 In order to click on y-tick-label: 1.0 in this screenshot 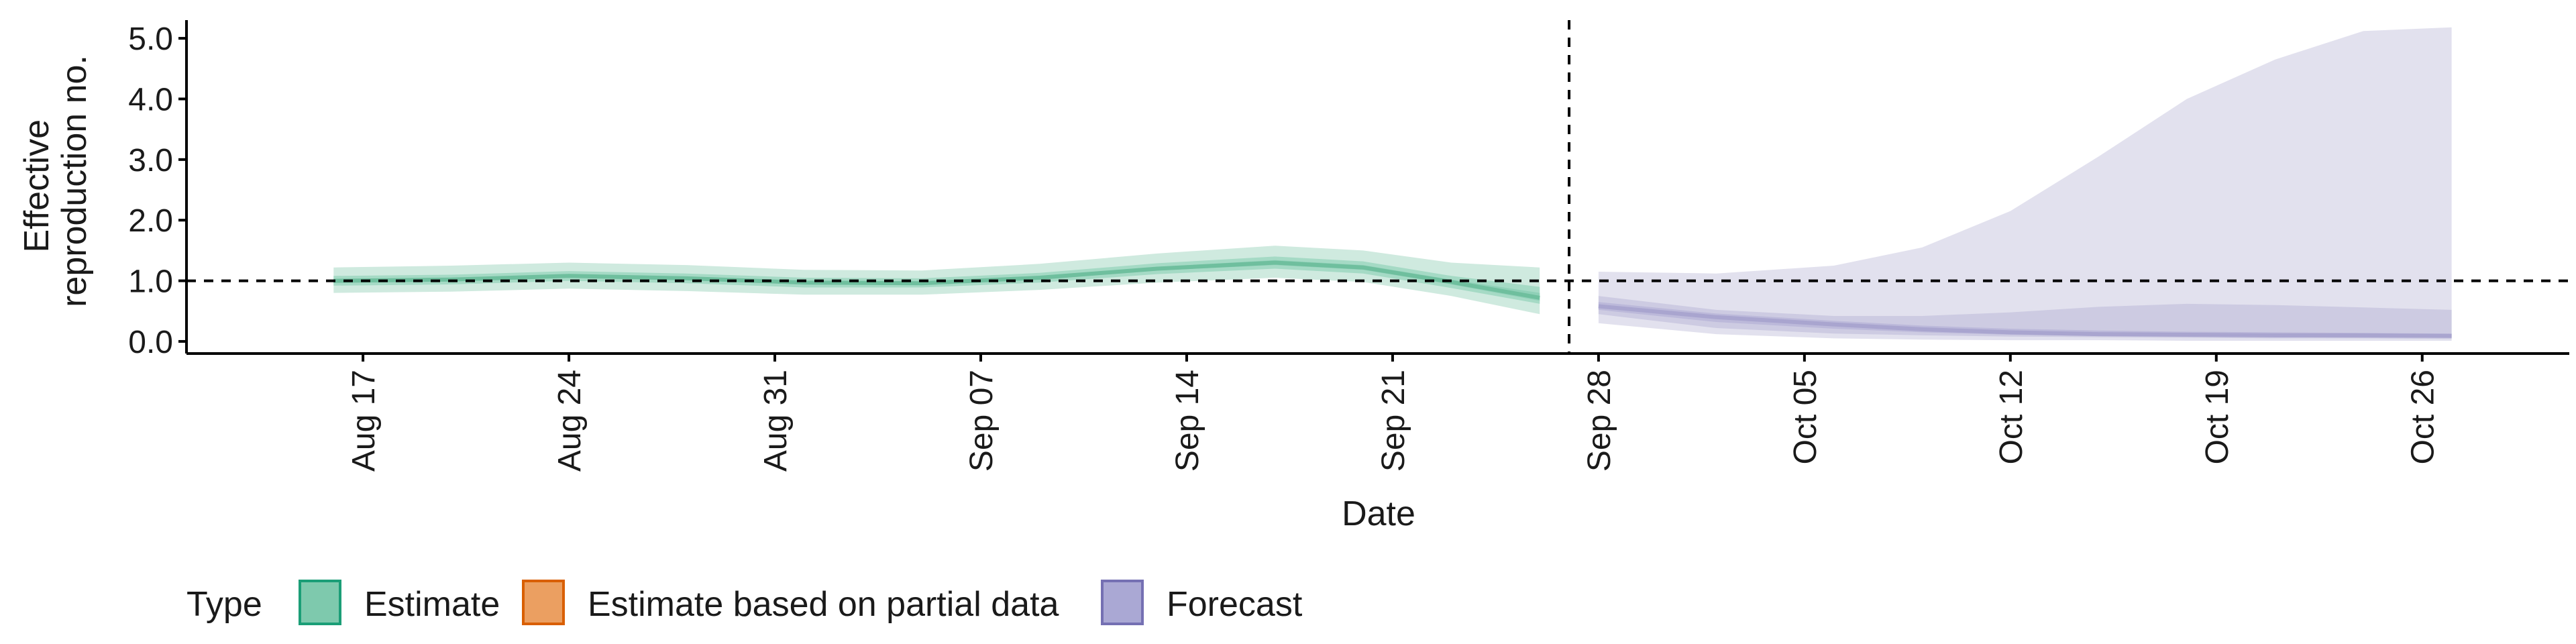, I will do `click(150, 282)`.